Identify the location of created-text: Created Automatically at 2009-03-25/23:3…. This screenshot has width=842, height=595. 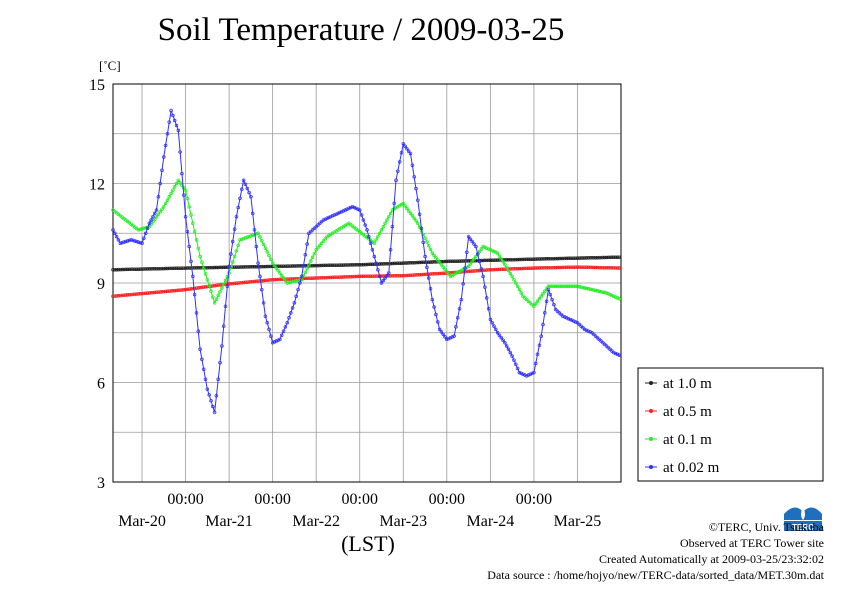
(711, 559).